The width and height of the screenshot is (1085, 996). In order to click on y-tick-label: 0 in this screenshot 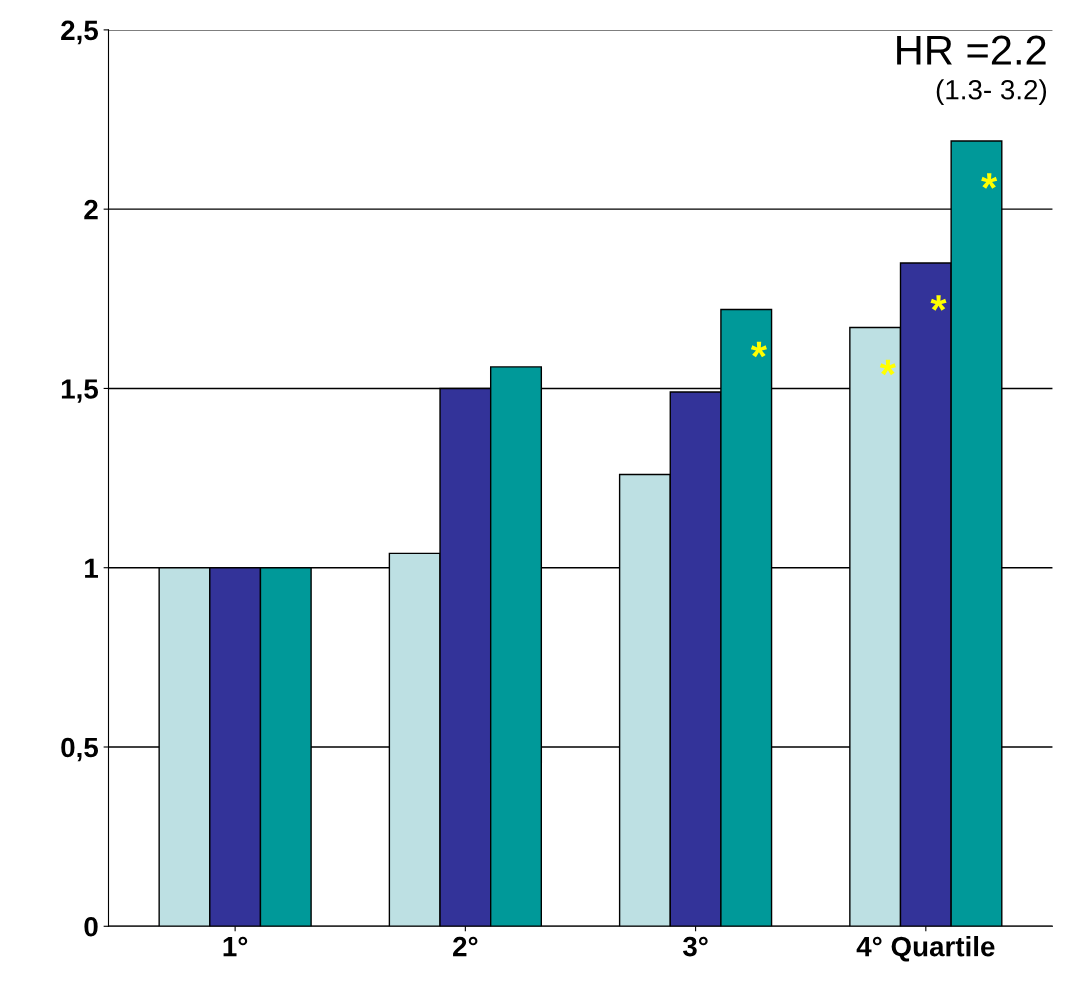, I will do `click(91, 926)`.